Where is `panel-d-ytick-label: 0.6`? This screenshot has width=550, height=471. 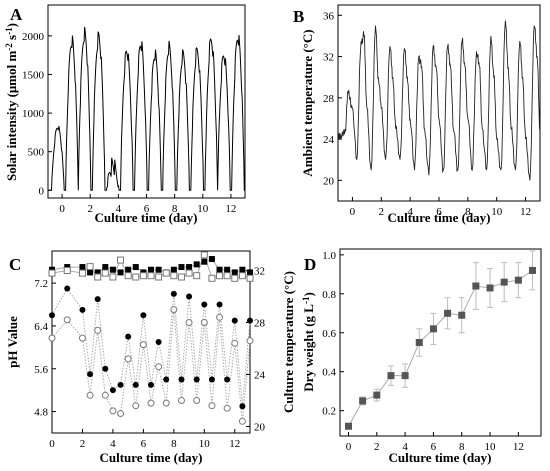
panel-d-ytick-label: 0.6 is located at coordinates (329, 334).